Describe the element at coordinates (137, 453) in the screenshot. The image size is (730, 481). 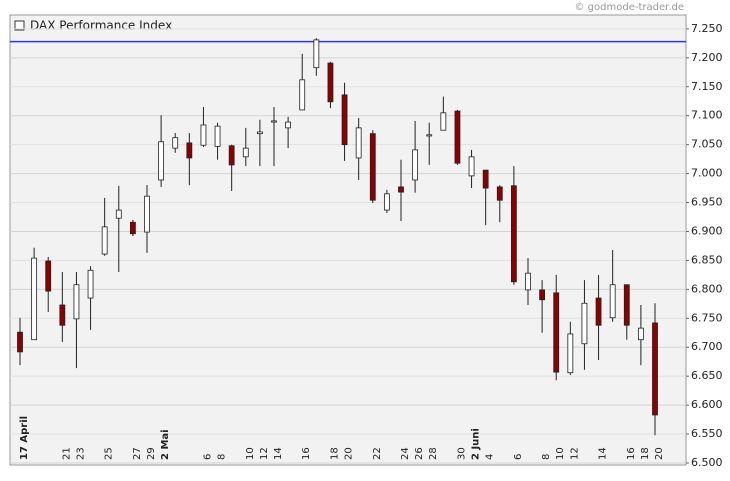
I see `x-tick-label: 27` at that location.